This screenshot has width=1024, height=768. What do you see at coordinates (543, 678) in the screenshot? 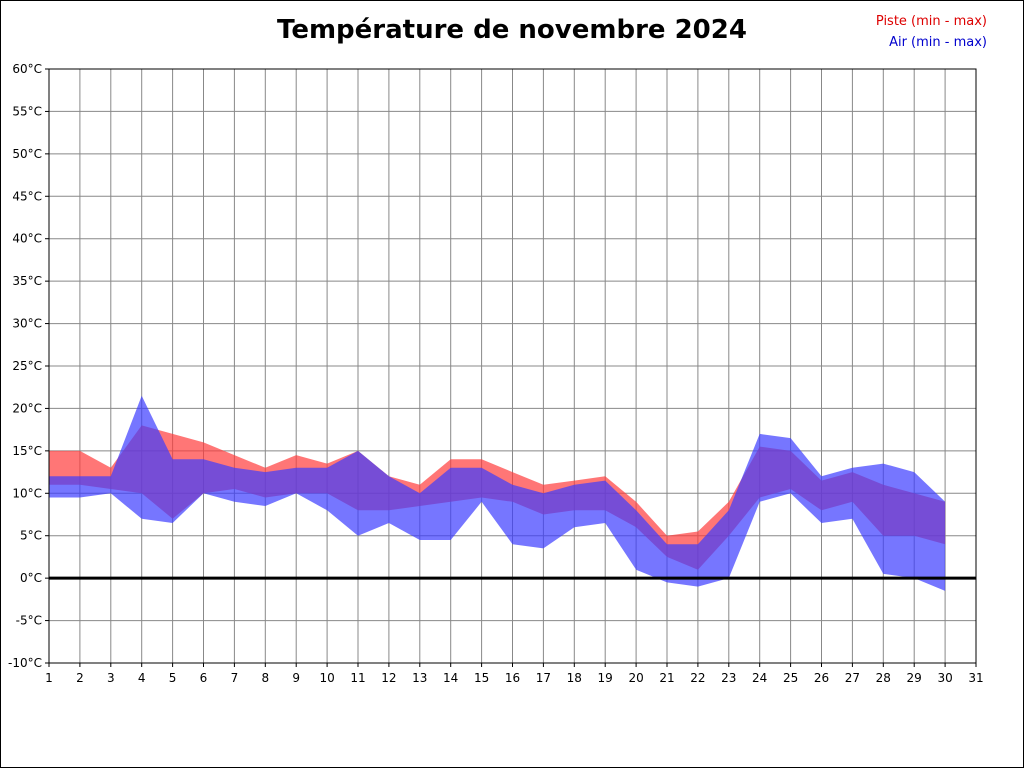
I see `x-tick-label: 17` at bounding box center [543, 678].